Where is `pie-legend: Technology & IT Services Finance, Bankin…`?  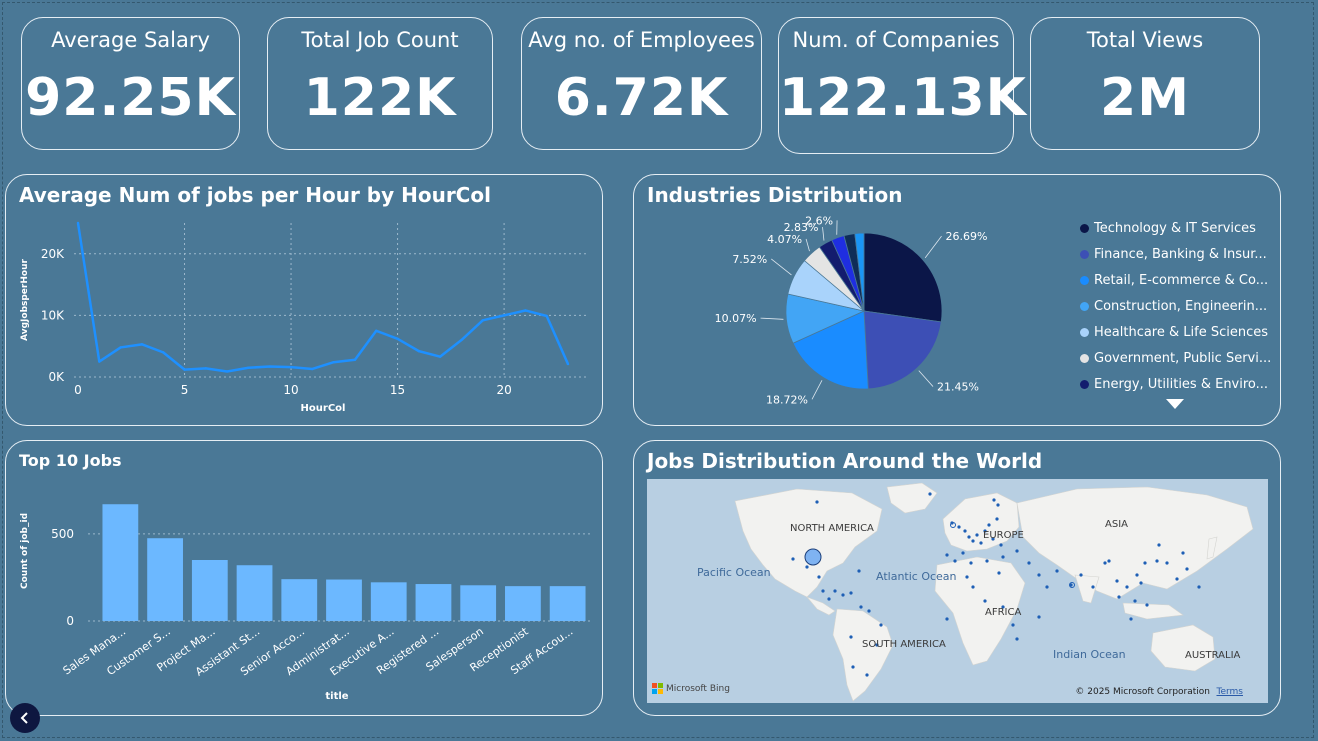 pie-legend: Technology & IT Services Finance, Bankin… is located at coordinates (1175, 306).